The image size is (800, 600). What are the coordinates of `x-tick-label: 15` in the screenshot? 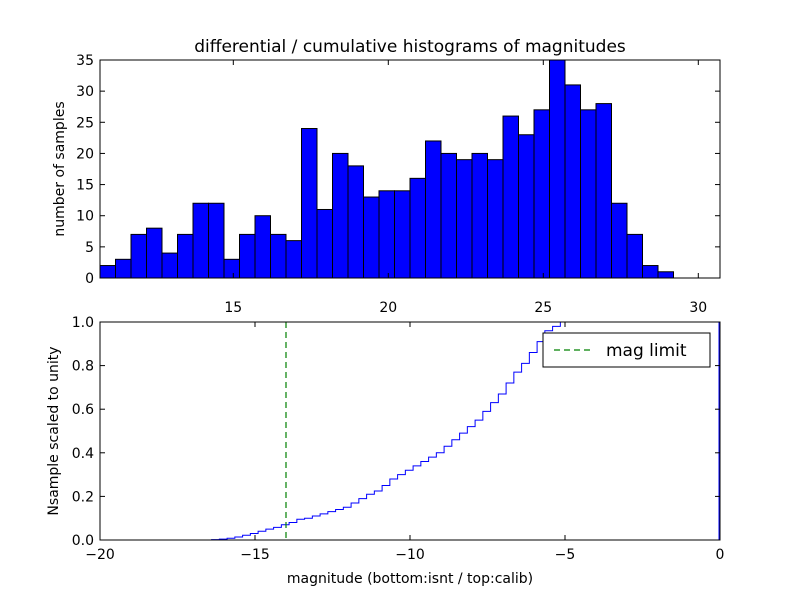 It's located at (233, 308).